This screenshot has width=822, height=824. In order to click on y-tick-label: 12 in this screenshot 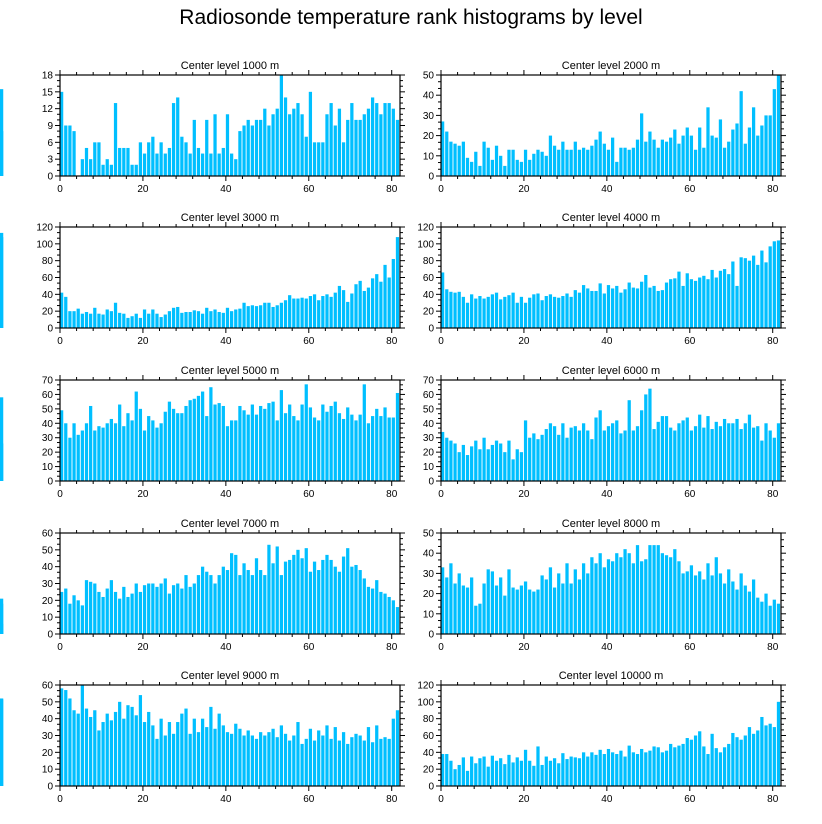, I will do `click(48, 109)`.